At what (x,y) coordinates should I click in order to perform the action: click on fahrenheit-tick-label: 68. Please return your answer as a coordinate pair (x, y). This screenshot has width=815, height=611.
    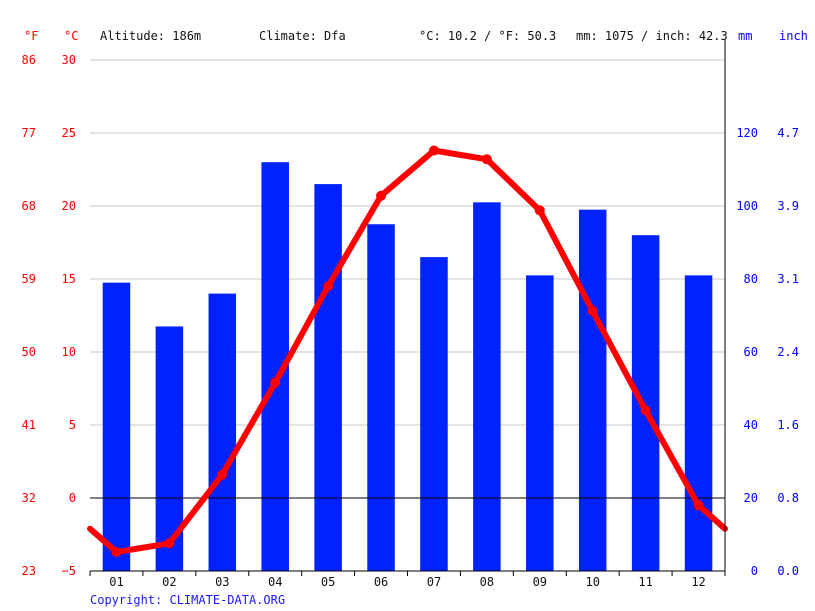
    Looking at the image, I should click on (29, 206).